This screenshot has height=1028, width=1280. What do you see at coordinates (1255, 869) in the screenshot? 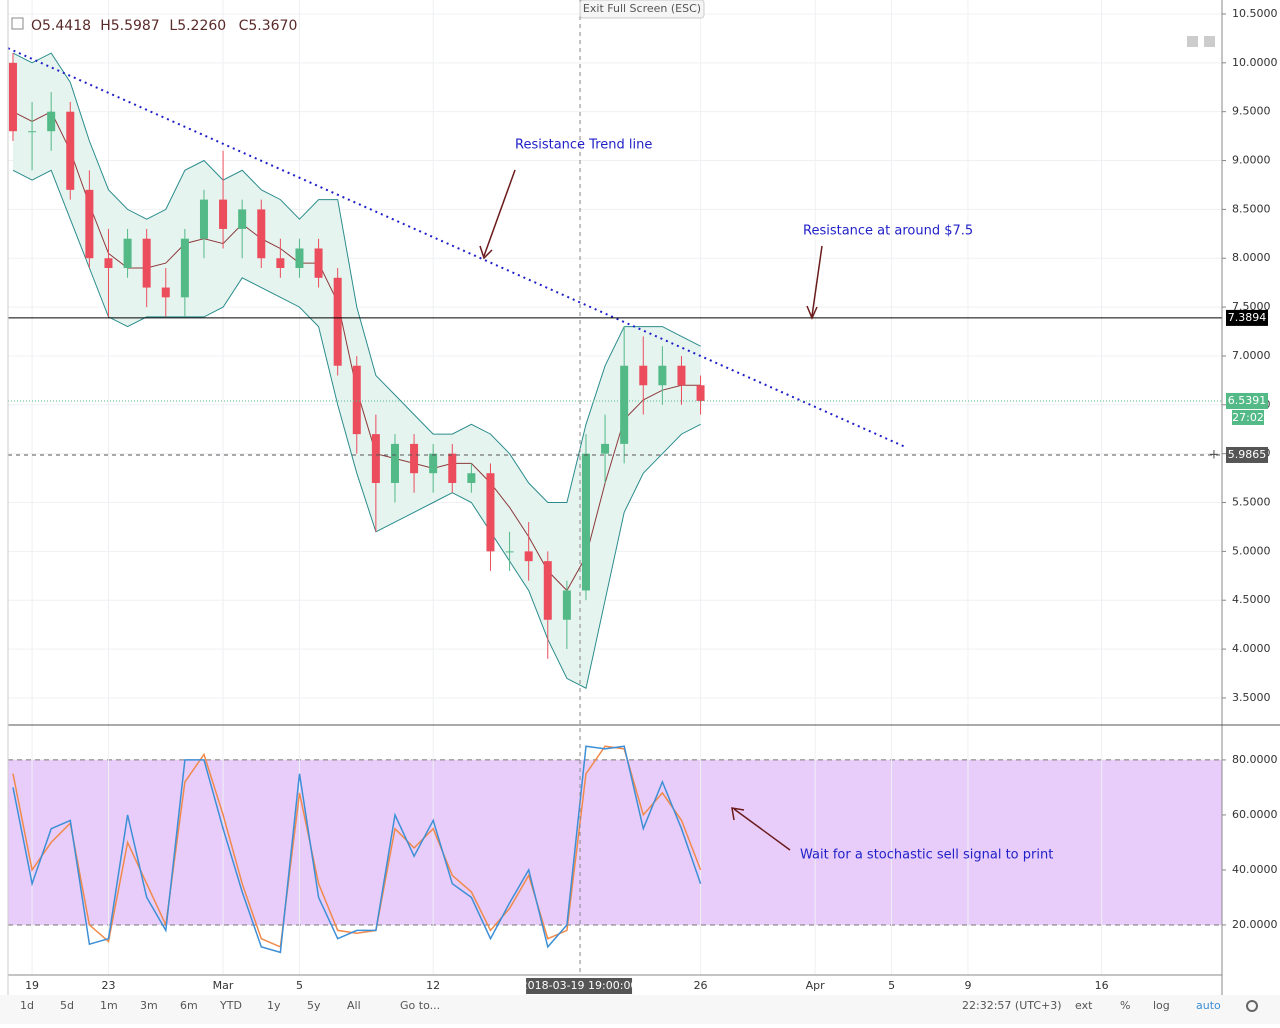
I see `y-tick-label: 40.0000` at bounding box center [1255, 869].